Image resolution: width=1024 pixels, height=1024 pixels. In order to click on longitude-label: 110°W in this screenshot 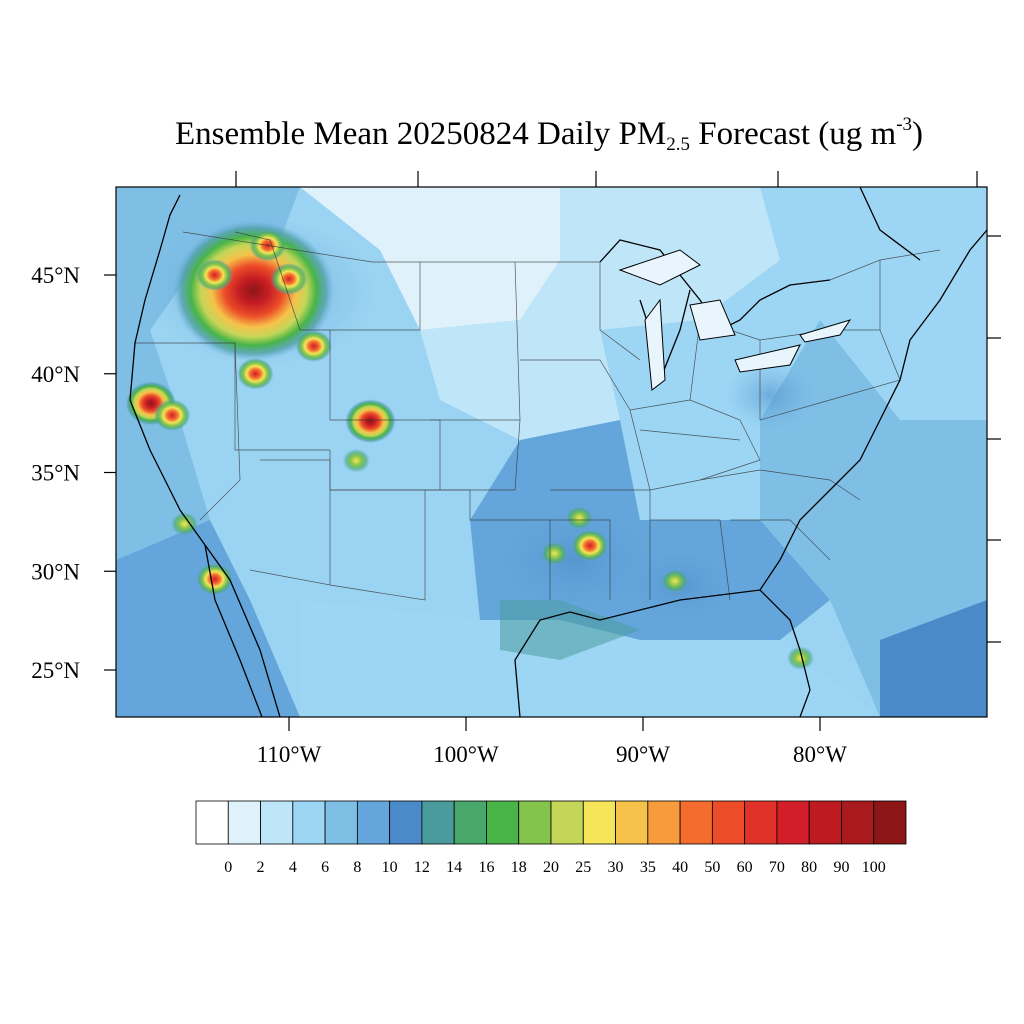, I will do `click(289, 754)`.